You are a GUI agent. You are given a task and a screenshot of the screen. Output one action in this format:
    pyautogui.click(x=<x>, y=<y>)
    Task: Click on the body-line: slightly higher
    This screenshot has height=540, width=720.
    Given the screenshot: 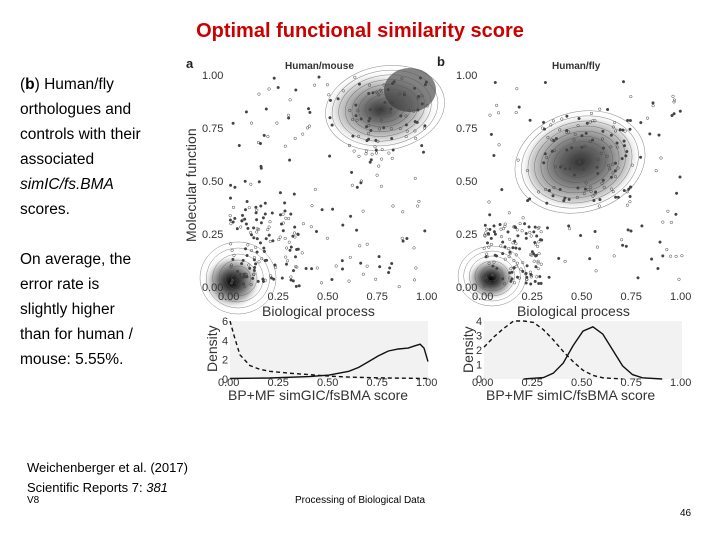 What is the action you would take?
    pyautogui.click(x=67, y=309)
    